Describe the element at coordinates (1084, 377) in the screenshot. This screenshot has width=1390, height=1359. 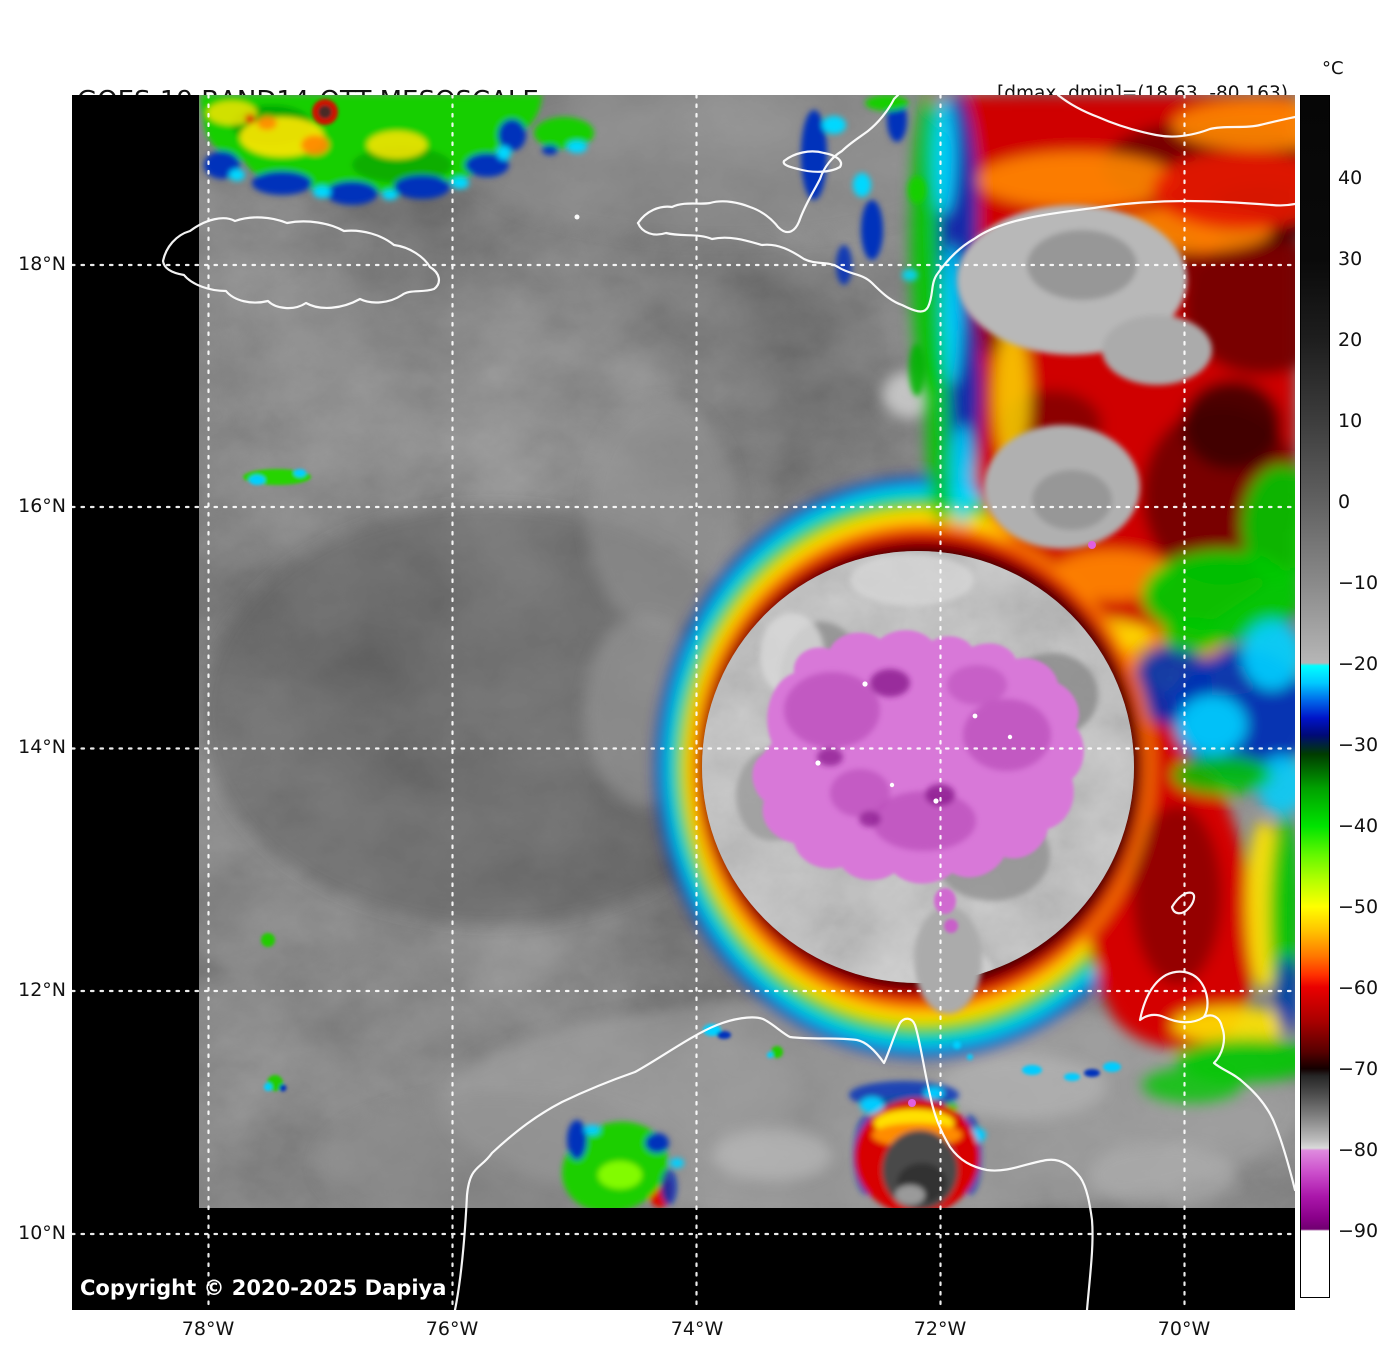
I see `warm-cloud-cutouts` at that location.